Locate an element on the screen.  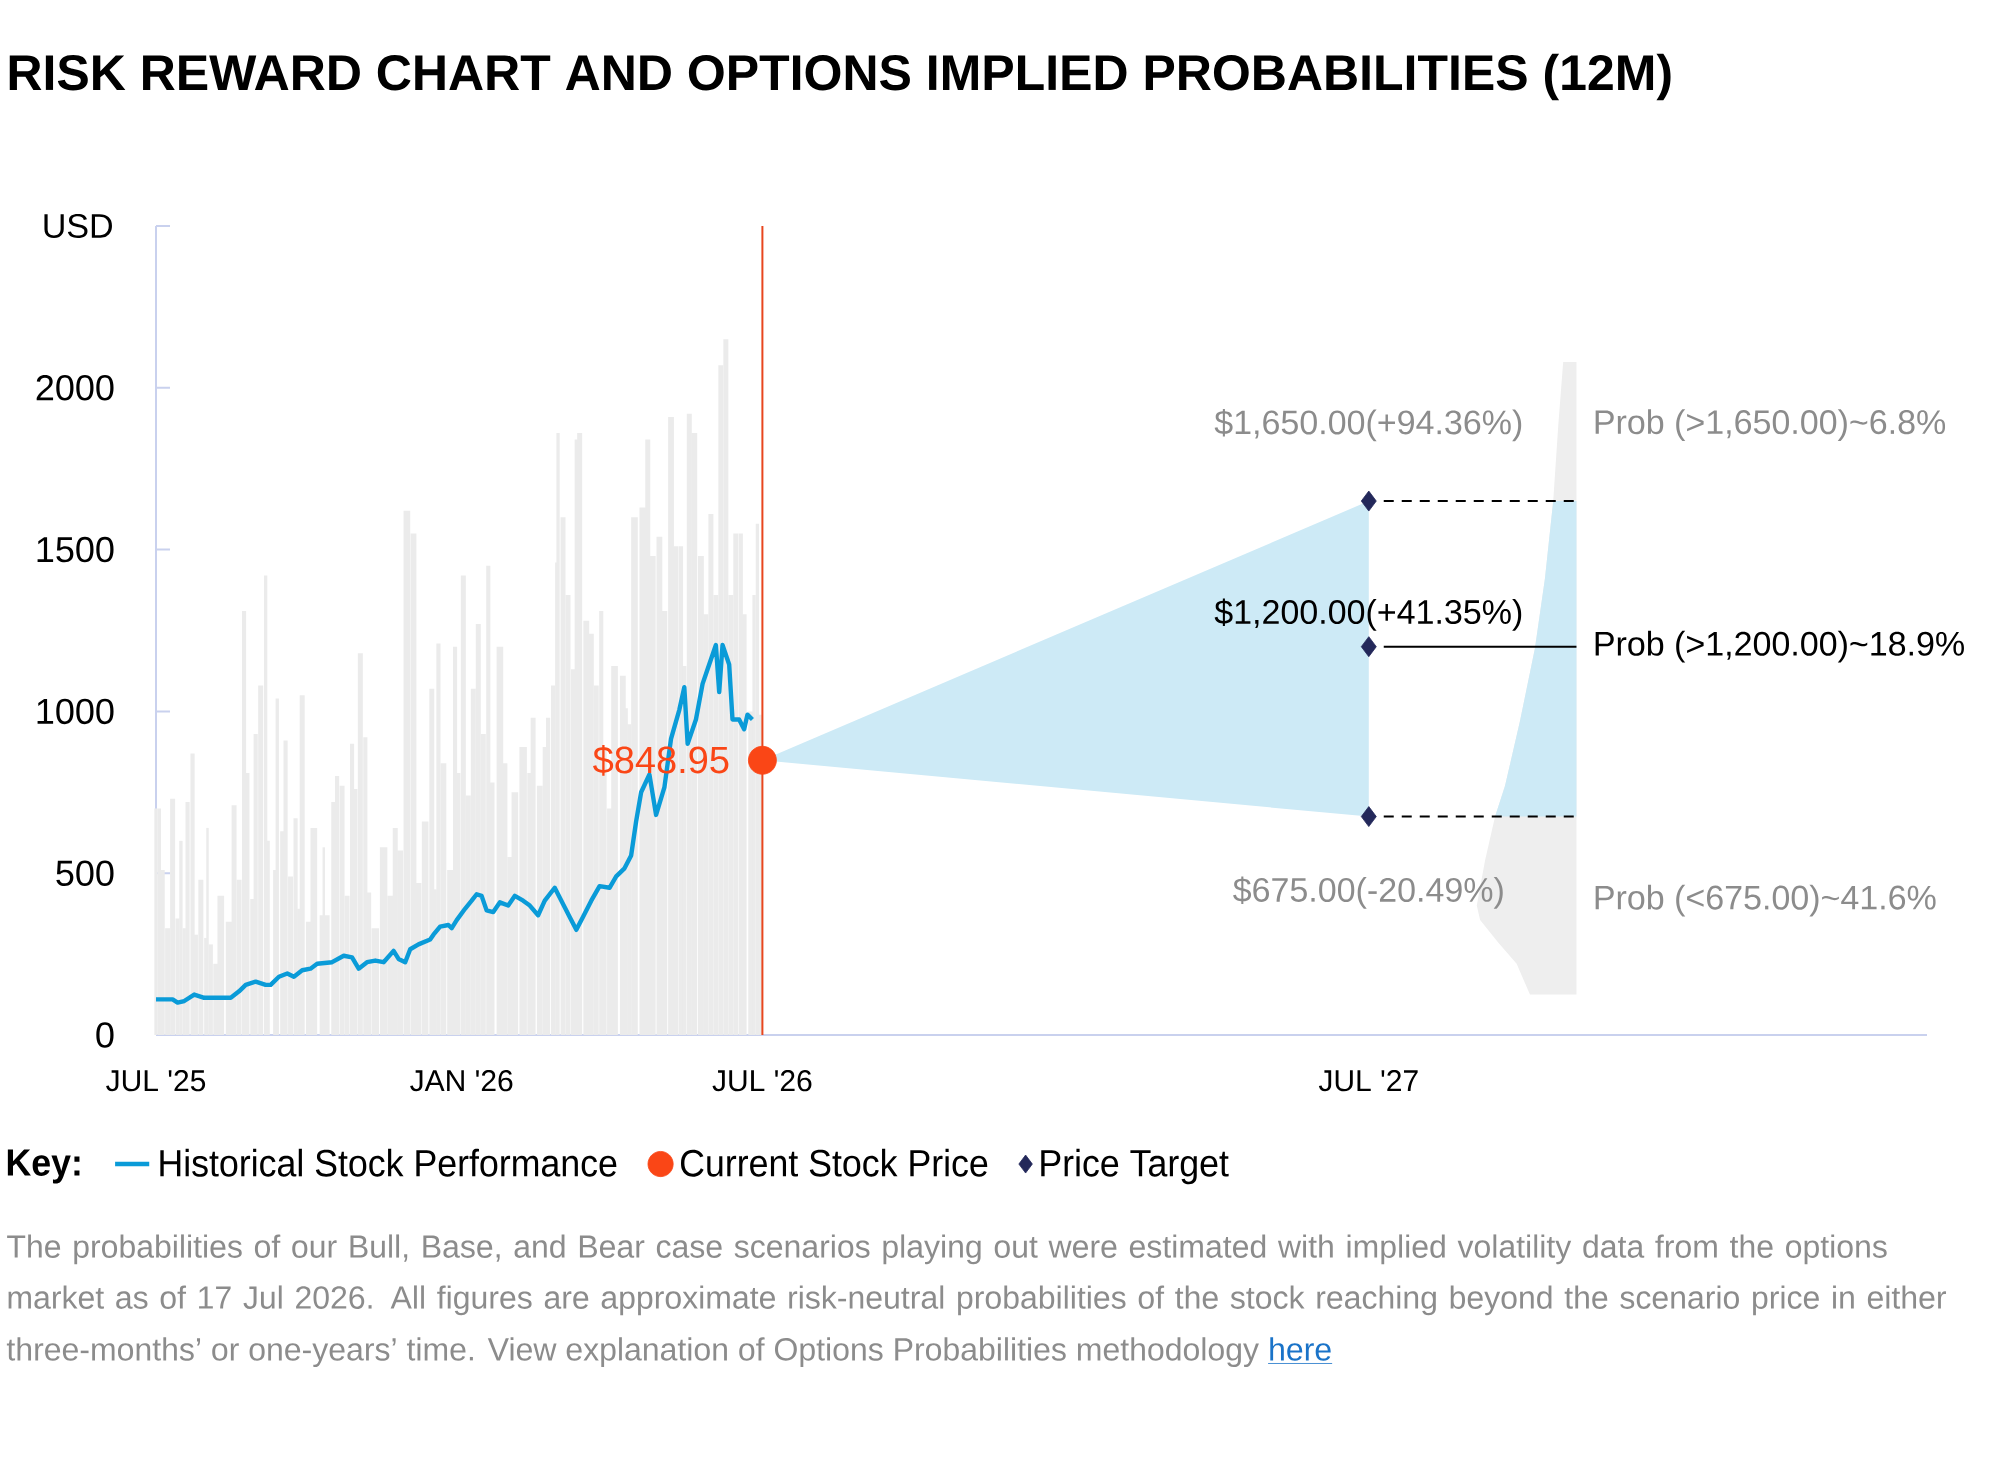
text: here is located at coordinates (1300, 1349).